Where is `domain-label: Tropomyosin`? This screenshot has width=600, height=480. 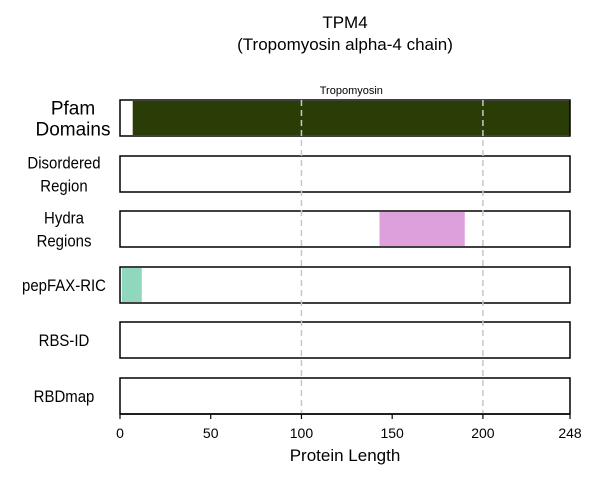 domain-label: Tropomyosin is located at coordinates (351, 91).